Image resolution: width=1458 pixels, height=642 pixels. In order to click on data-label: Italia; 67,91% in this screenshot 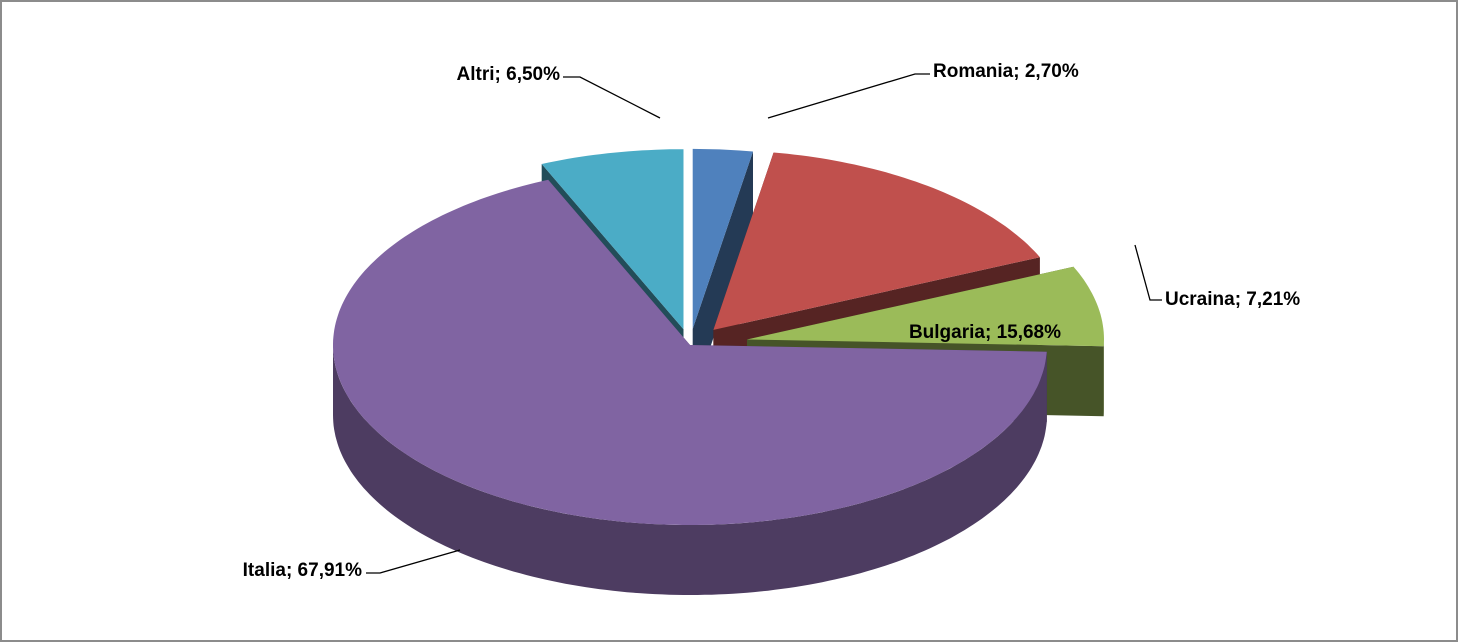, I will do `click(302, 570)`.